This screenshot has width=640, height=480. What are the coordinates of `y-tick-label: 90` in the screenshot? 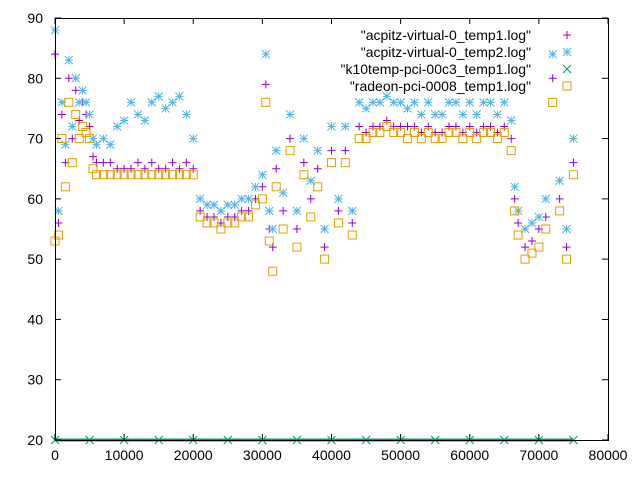 It's located at (35, 18).